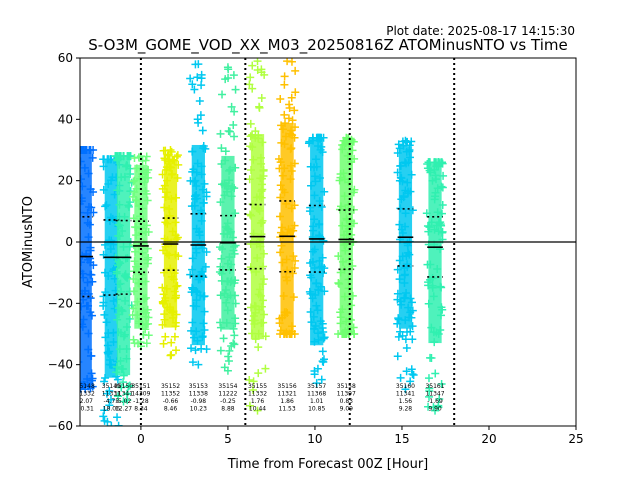 This screenshot has width=640, height=480. Describe the element at coordinates (123, 394) in the screenshot. I see `stat-label: 11341` at that location.